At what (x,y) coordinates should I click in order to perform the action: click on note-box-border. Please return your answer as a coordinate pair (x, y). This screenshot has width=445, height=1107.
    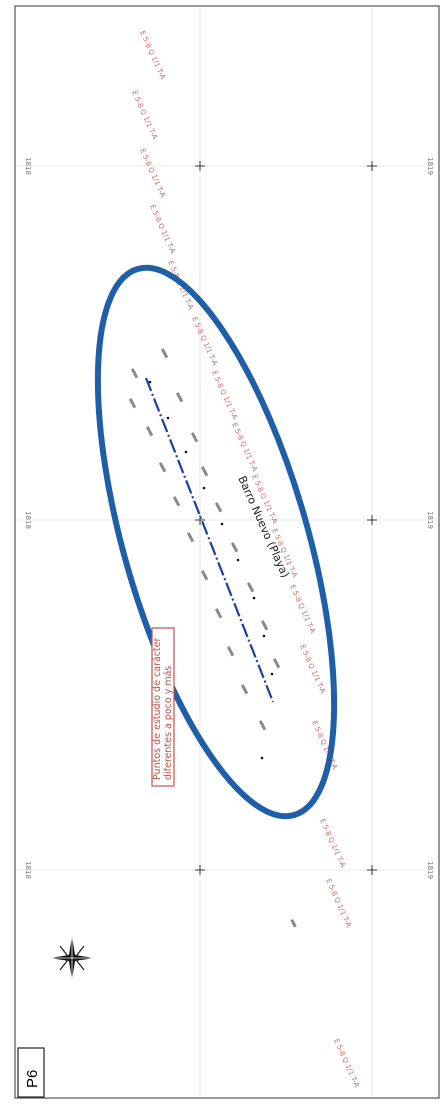
    Looking at the image, I should click on (163, 707).